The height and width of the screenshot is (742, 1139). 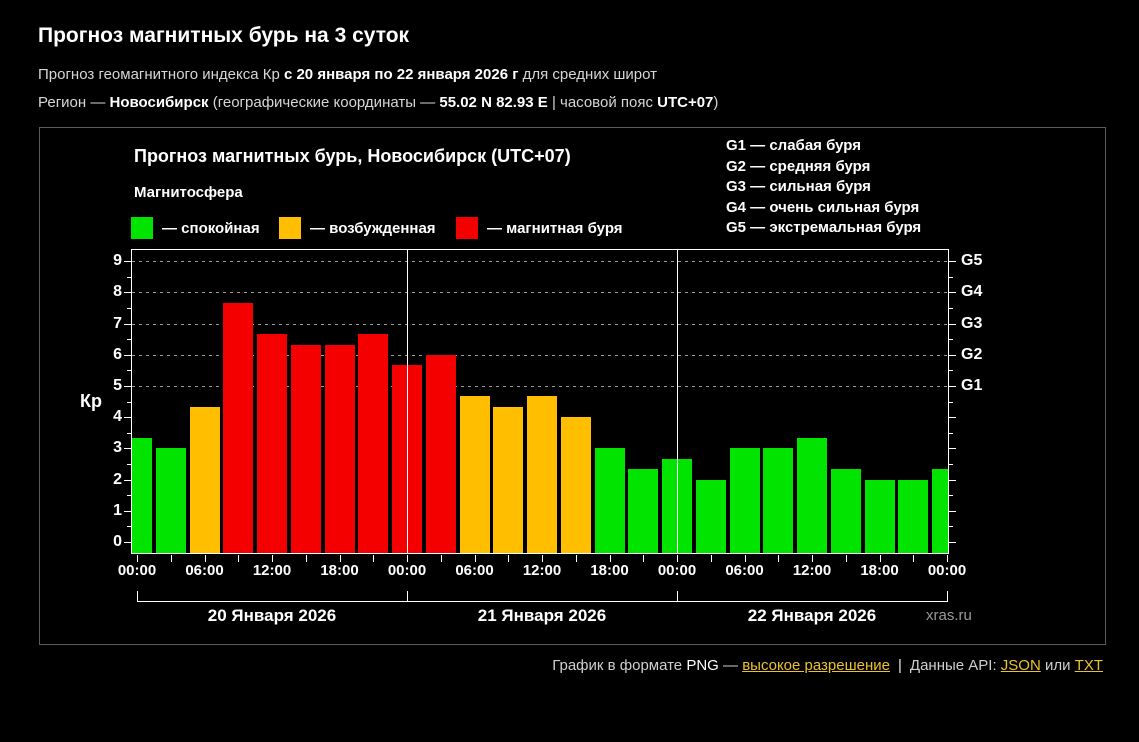 I want to click on subtitle-prefix: Прогноз геомагнитного индекса Кр, so click(x=161, y=74).